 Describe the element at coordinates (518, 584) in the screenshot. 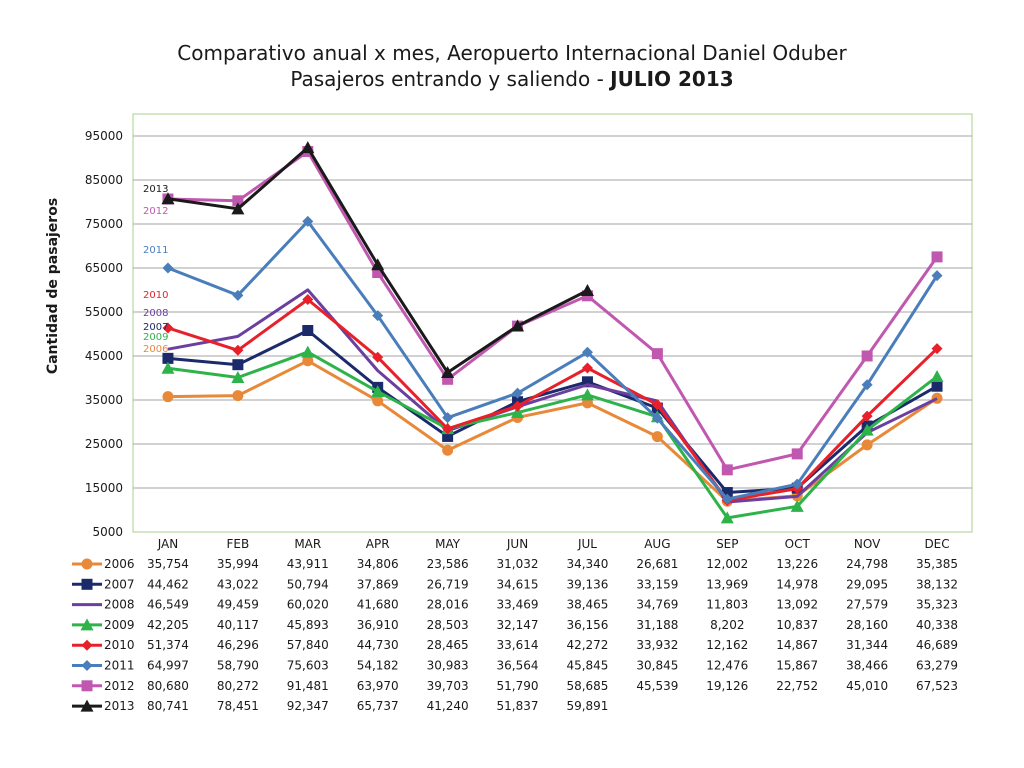

I see `data-label-2007-JUN: 34,615` at that location.